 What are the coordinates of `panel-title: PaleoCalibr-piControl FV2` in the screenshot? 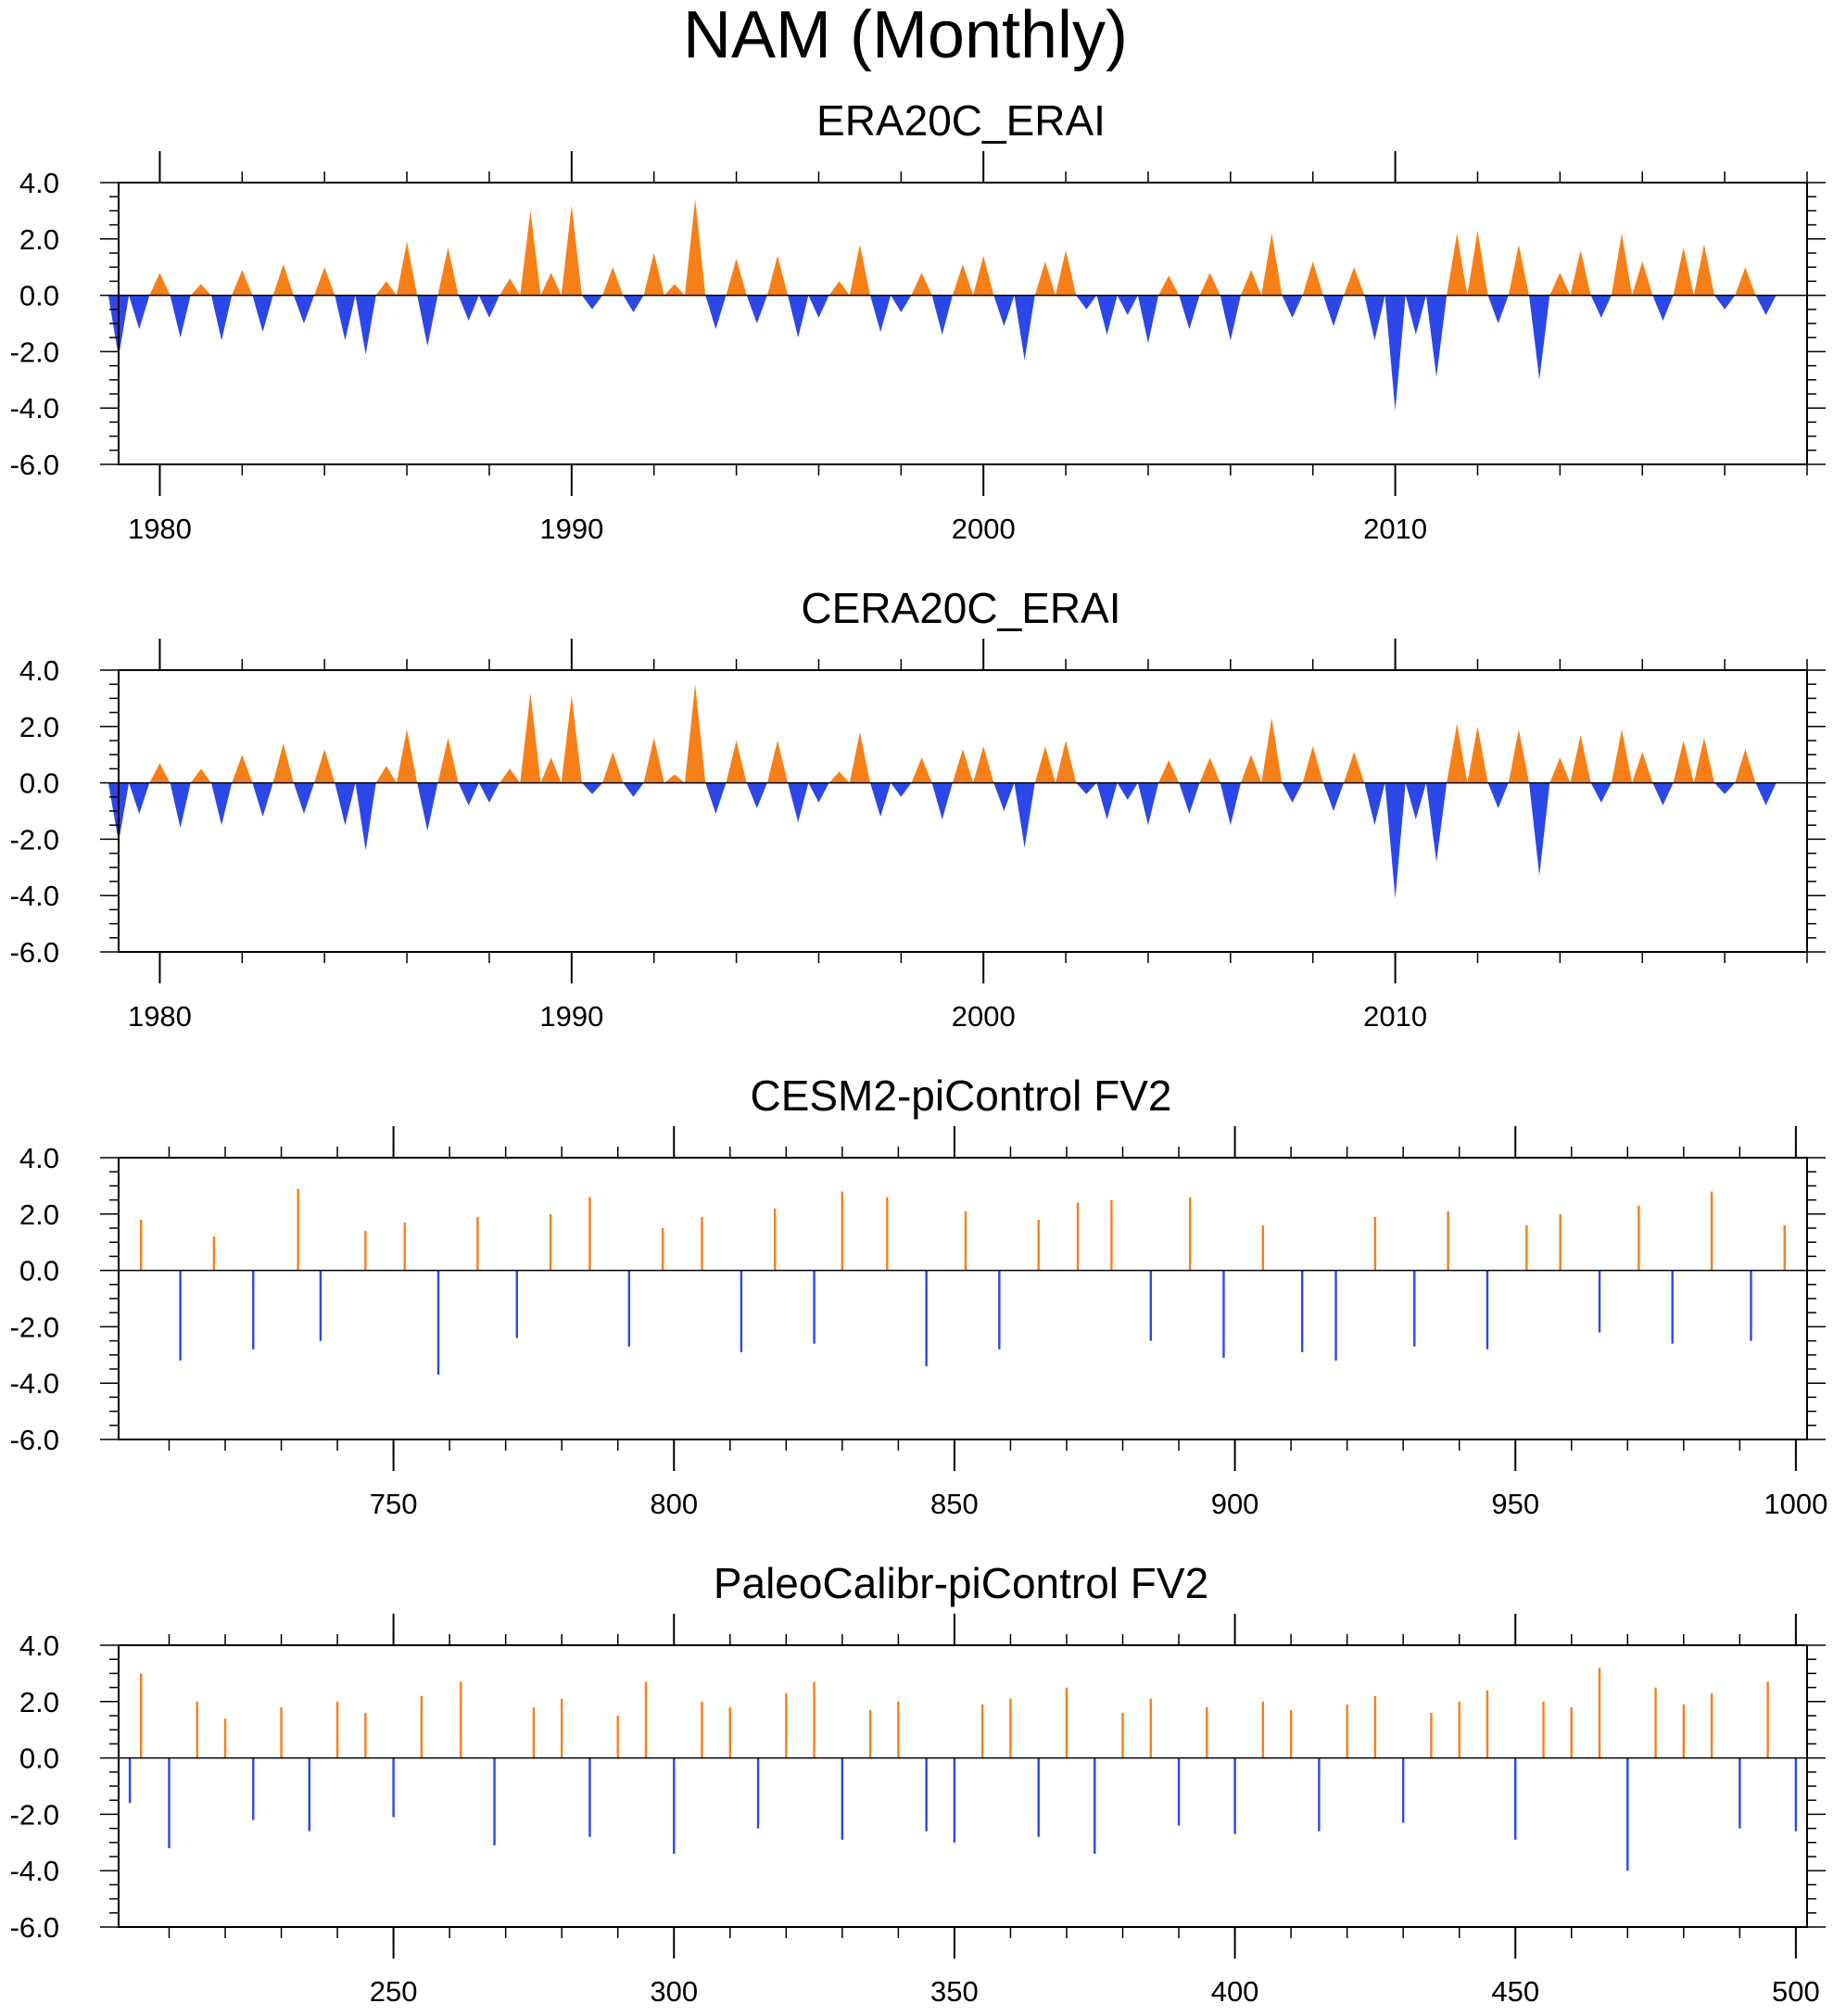 It's located at (961, 1583).